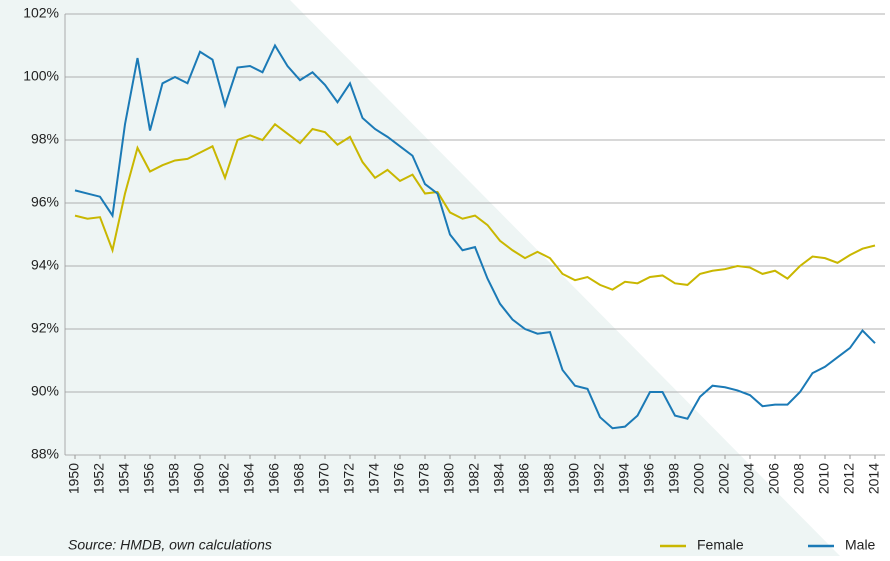 This screenshot has width=890, height=561. I want to click on x-tick-label: 2004, so click(749, 478).